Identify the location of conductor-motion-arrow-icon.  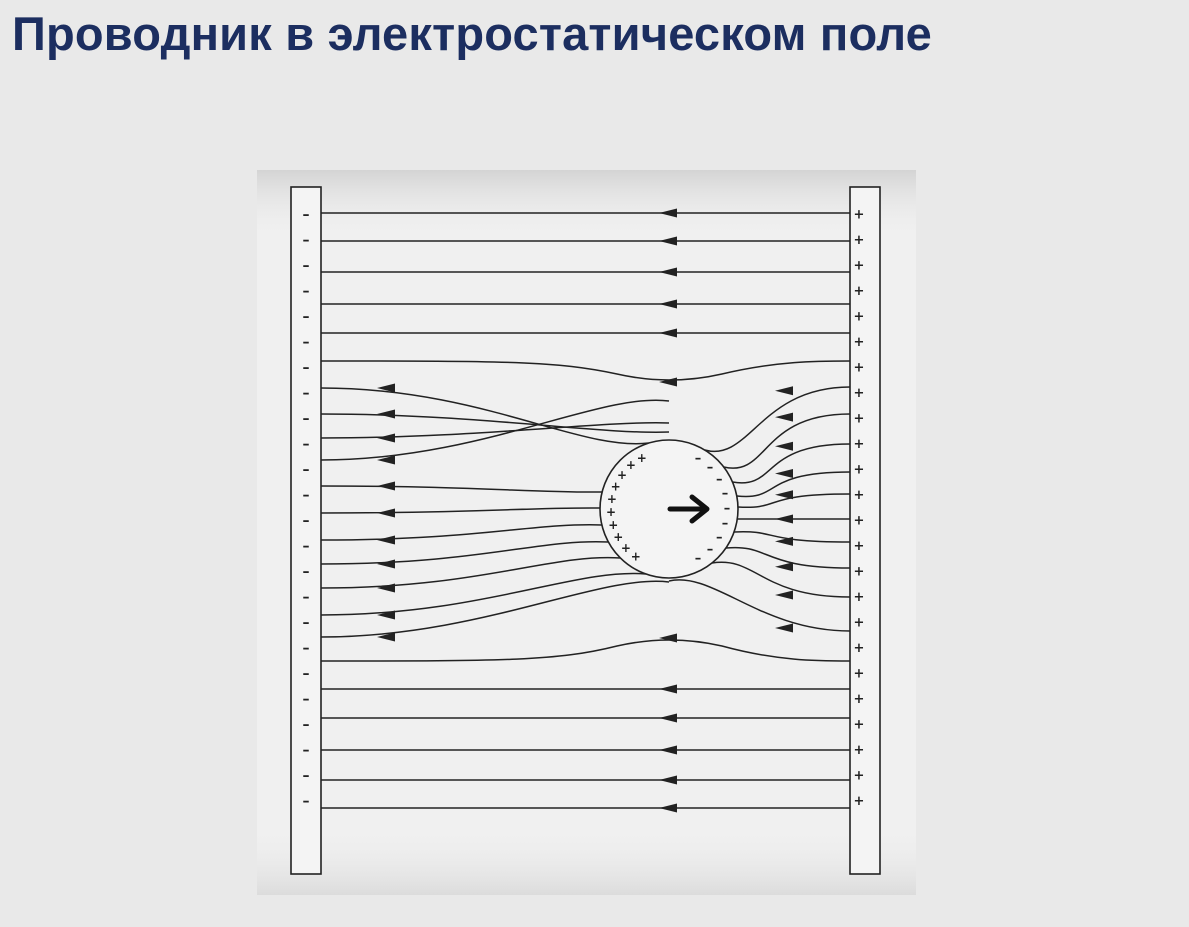
(688, 509).